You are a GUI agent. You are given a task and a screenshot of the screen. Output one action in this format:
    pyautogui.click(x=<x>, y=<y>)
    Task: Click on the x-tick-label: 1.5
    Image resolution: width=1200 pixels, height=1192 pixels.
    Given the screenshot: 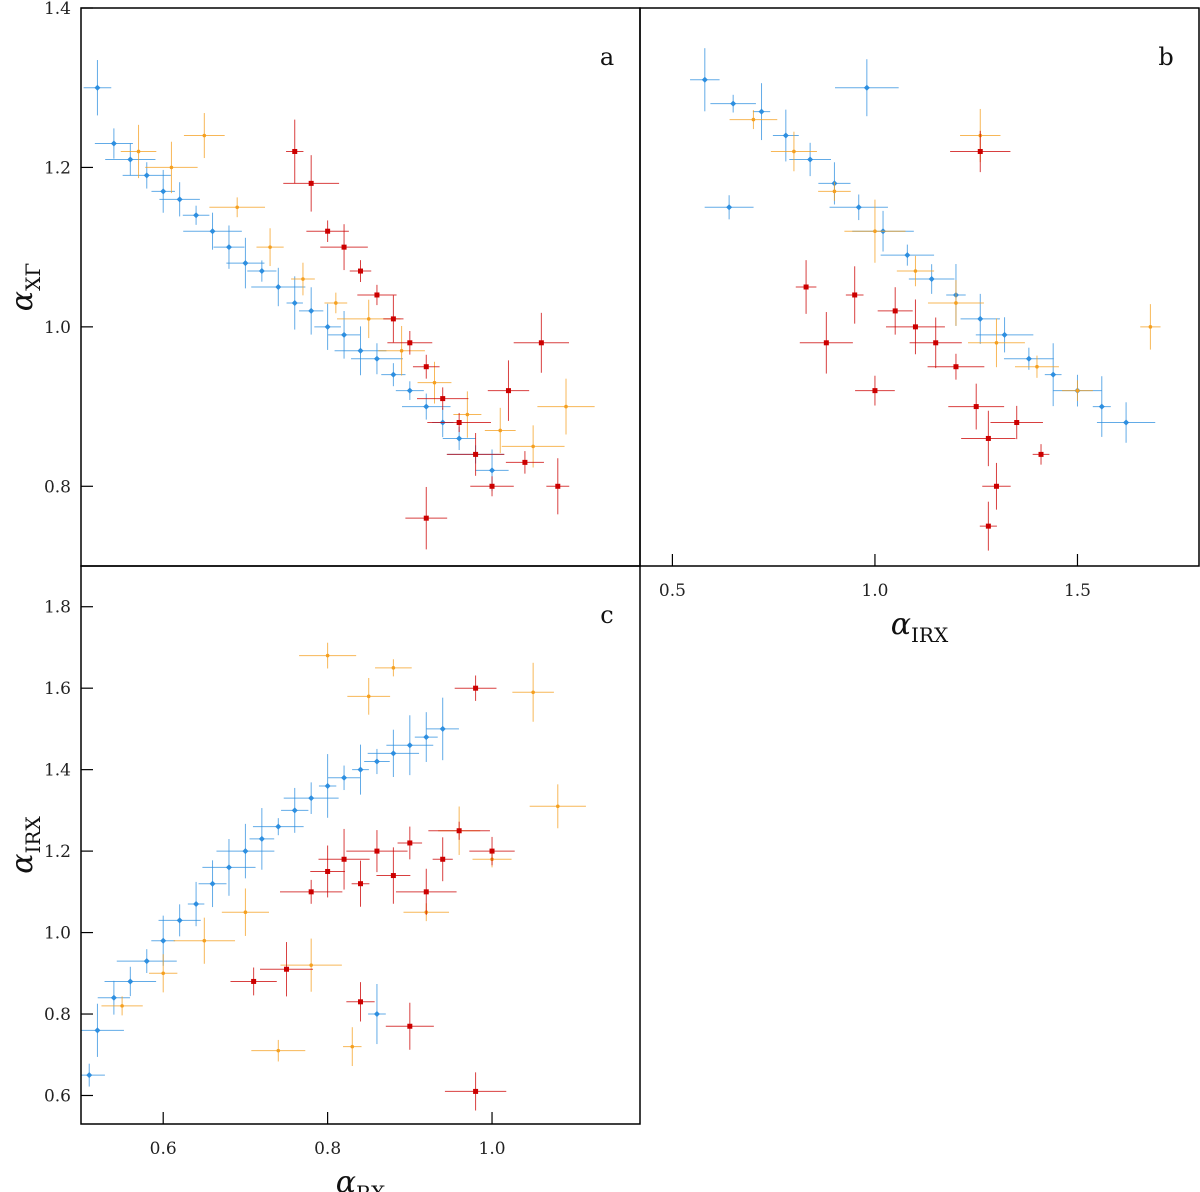 What is the action you would take?
    pyautogui.click(x=1077, y=591)
    